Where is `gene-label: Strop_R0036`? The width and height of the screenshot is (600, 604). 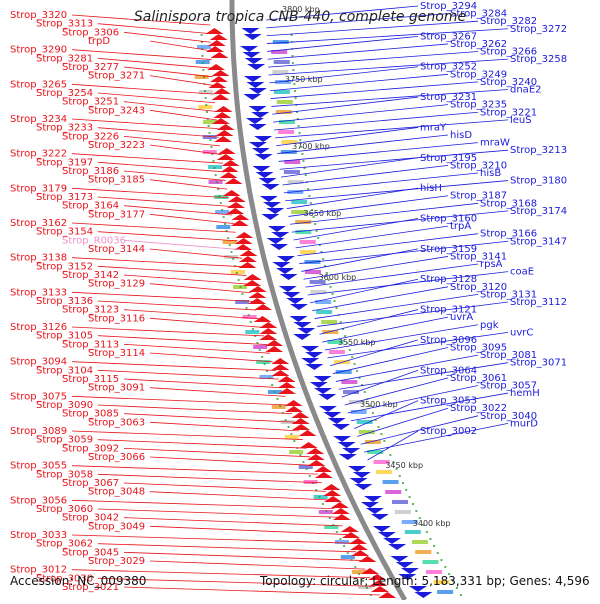 gene-label: Strop_R0036 is located at coordinates (94, 240).